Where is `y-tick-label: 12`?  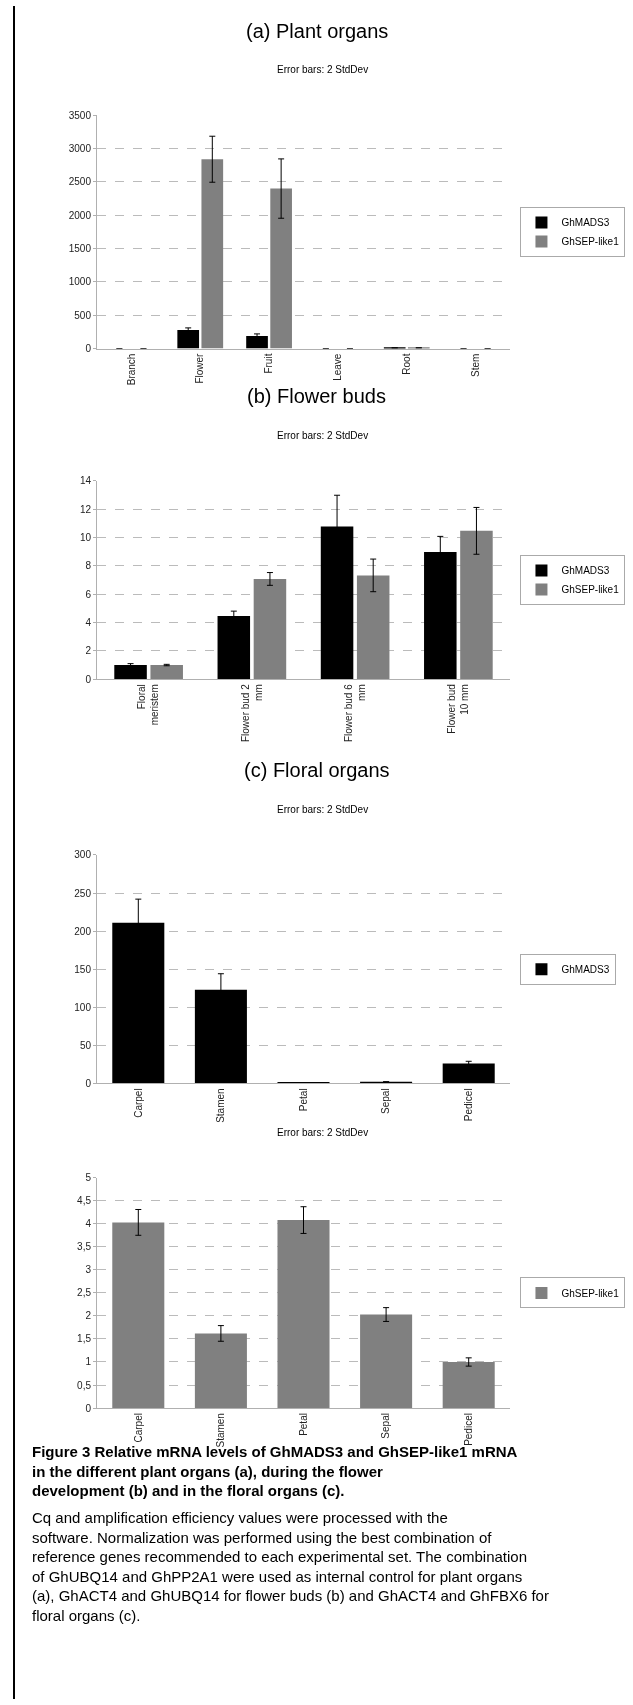
y-tick-label: 12 is located at coordinates (85, 509).